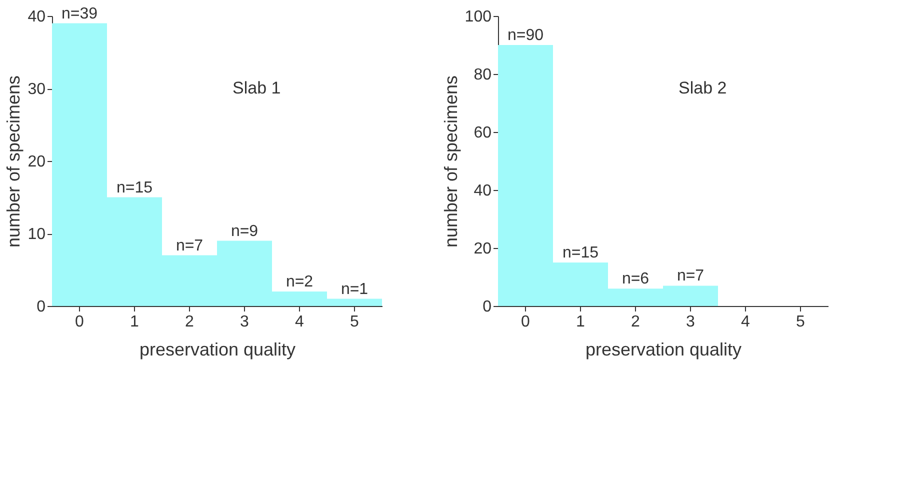 This screenshot has height=483, width=909. Describe the element at coordinates (244, 231) in the screenshot. I see `data-label: n=9` at that location.